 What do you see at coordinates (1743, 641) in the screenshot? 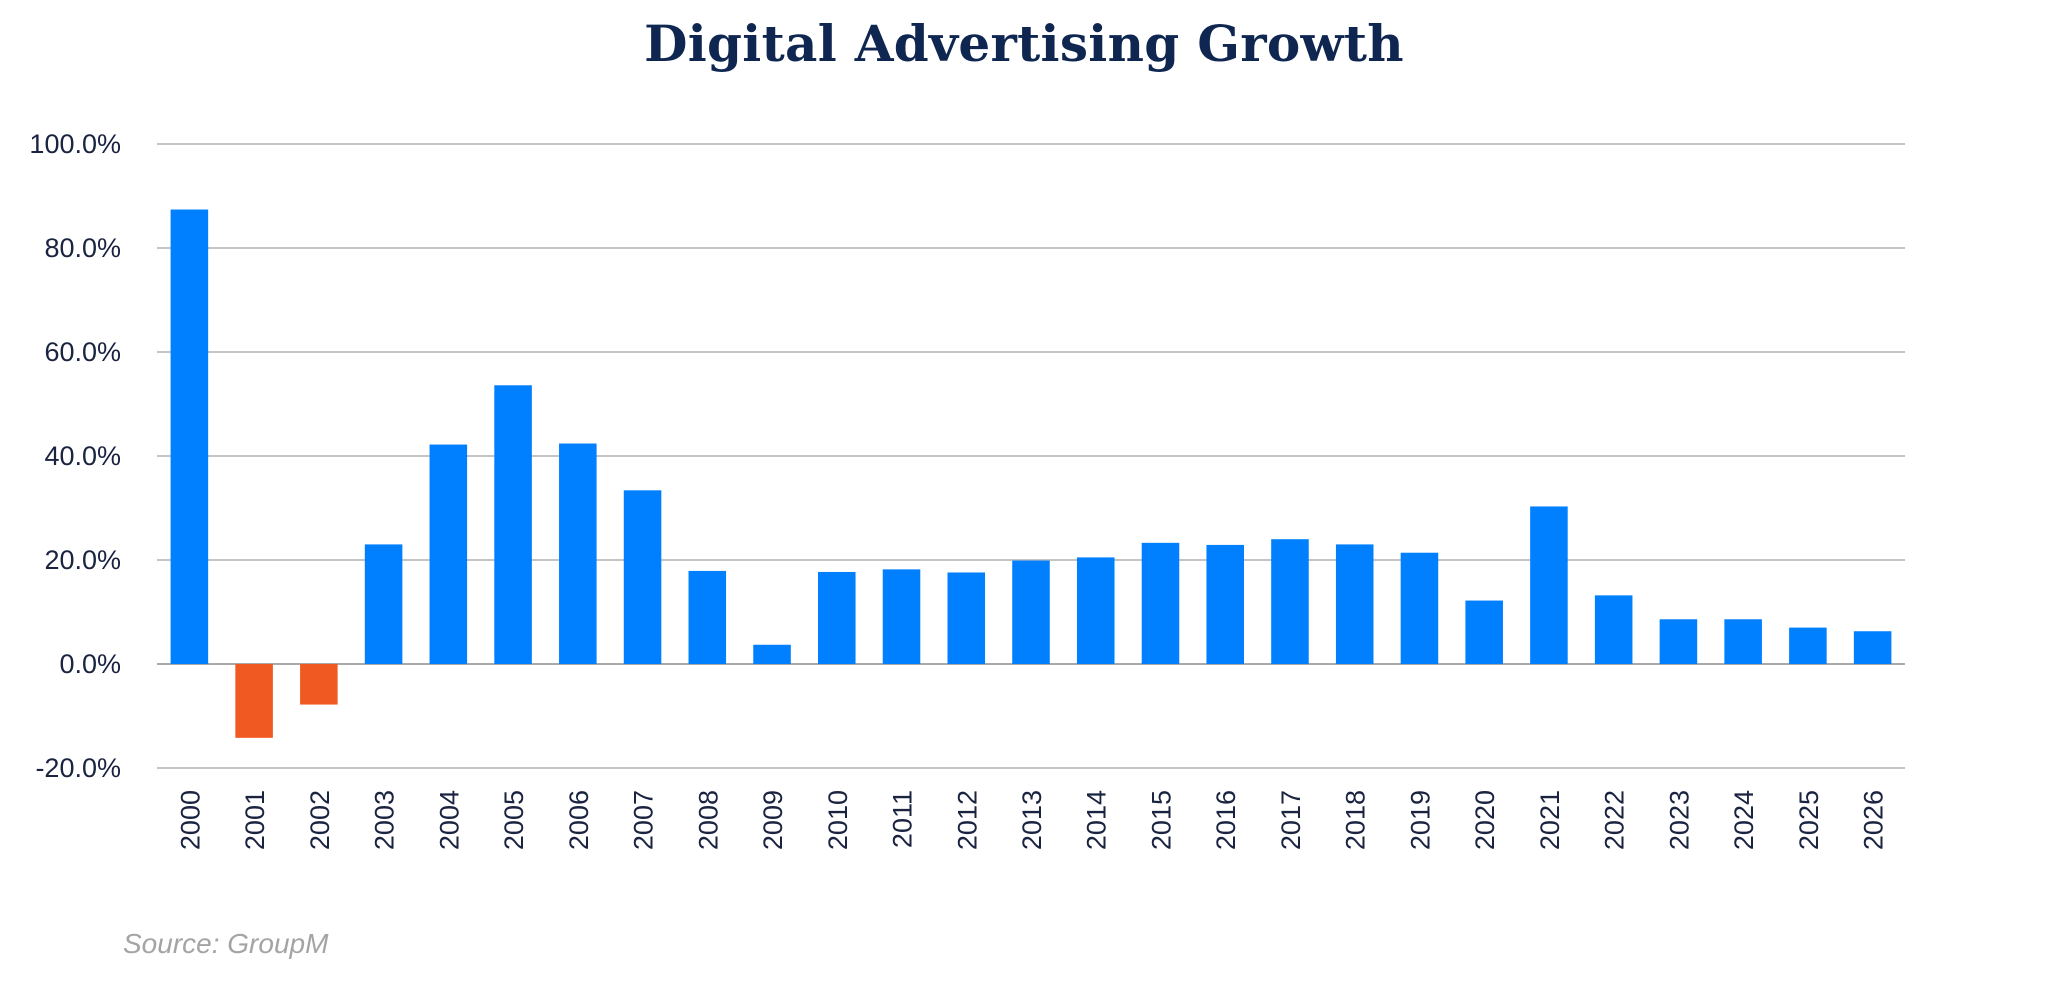
I see `bar-2024` at bounding box center [1743, 641].